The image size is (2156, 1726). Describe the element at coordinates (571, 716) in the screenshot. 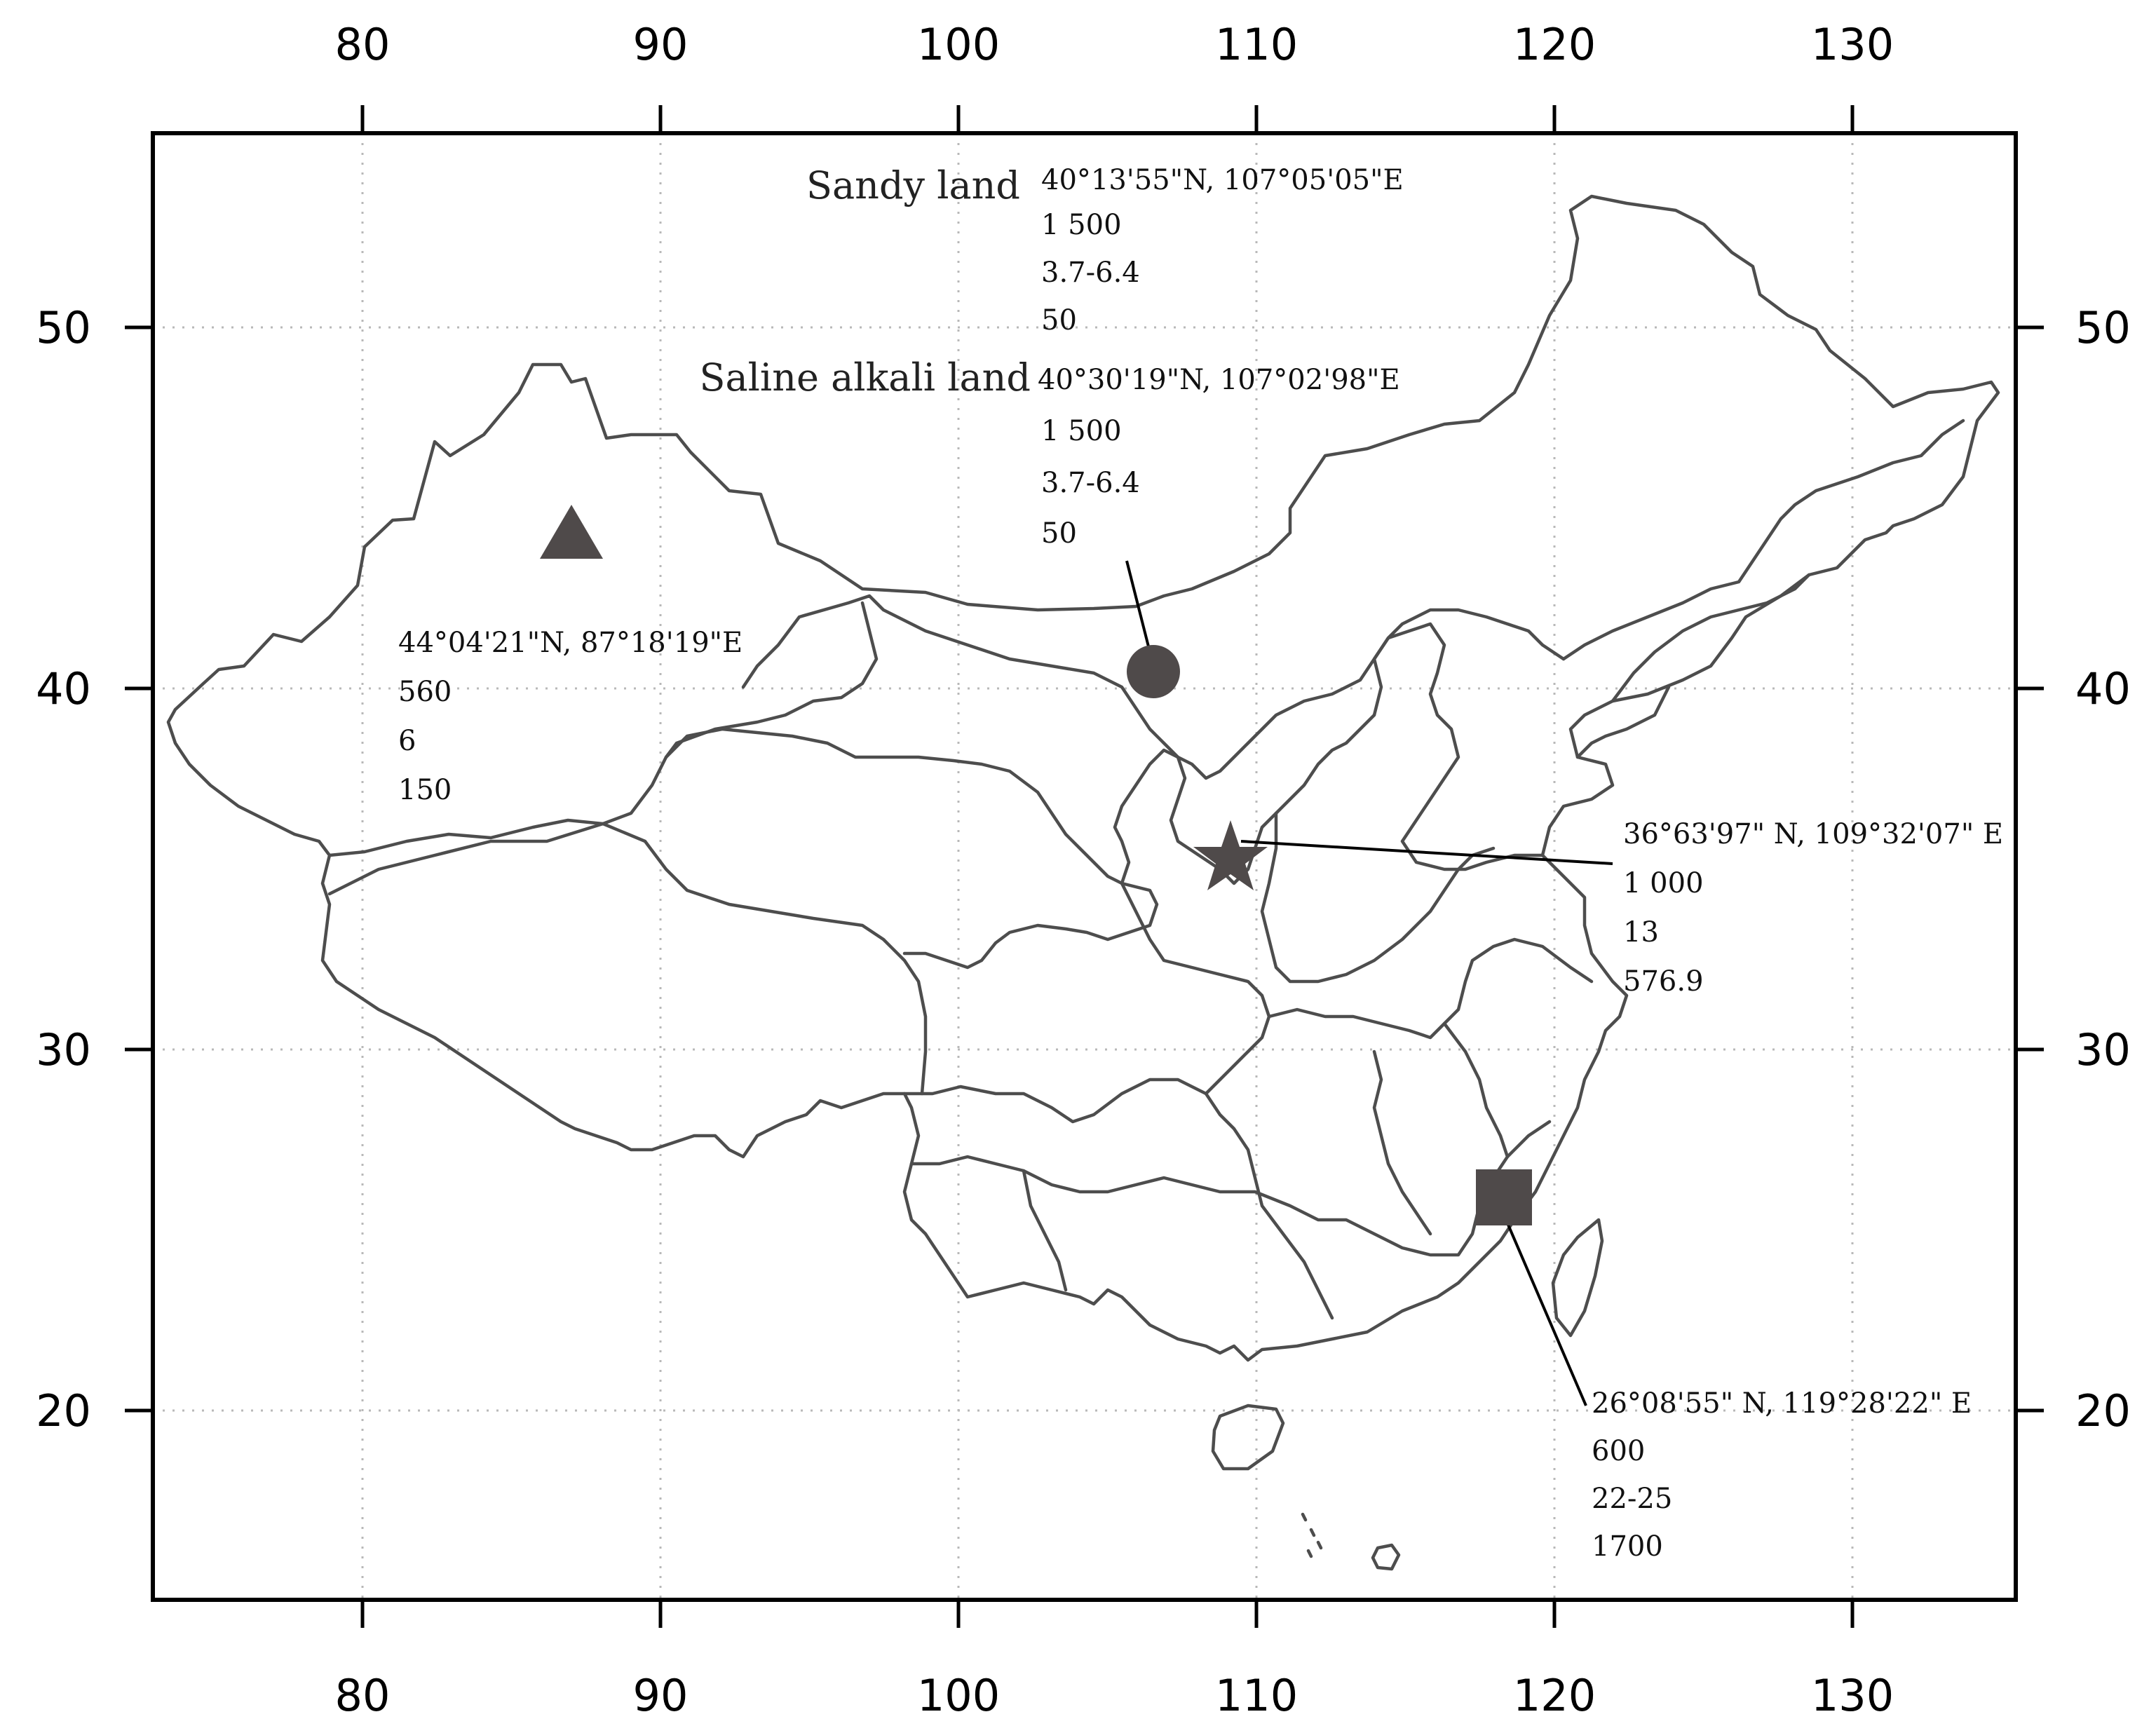

I see `triangle-site-annotation: 44°04'21"N, 87°18'19"E 560 6 150` at that location.